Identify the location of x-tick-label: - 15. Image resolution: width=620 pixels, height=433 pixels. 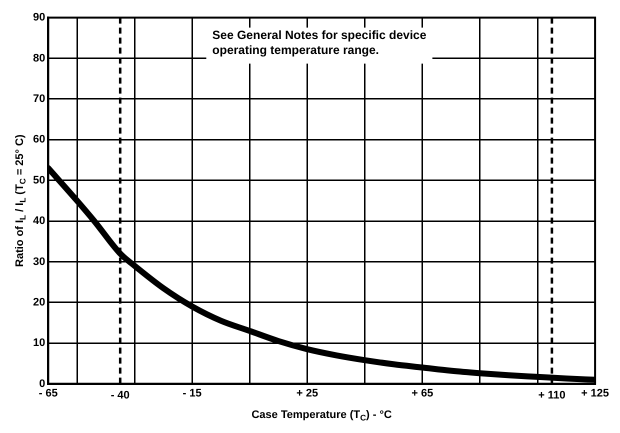
(192, 393).